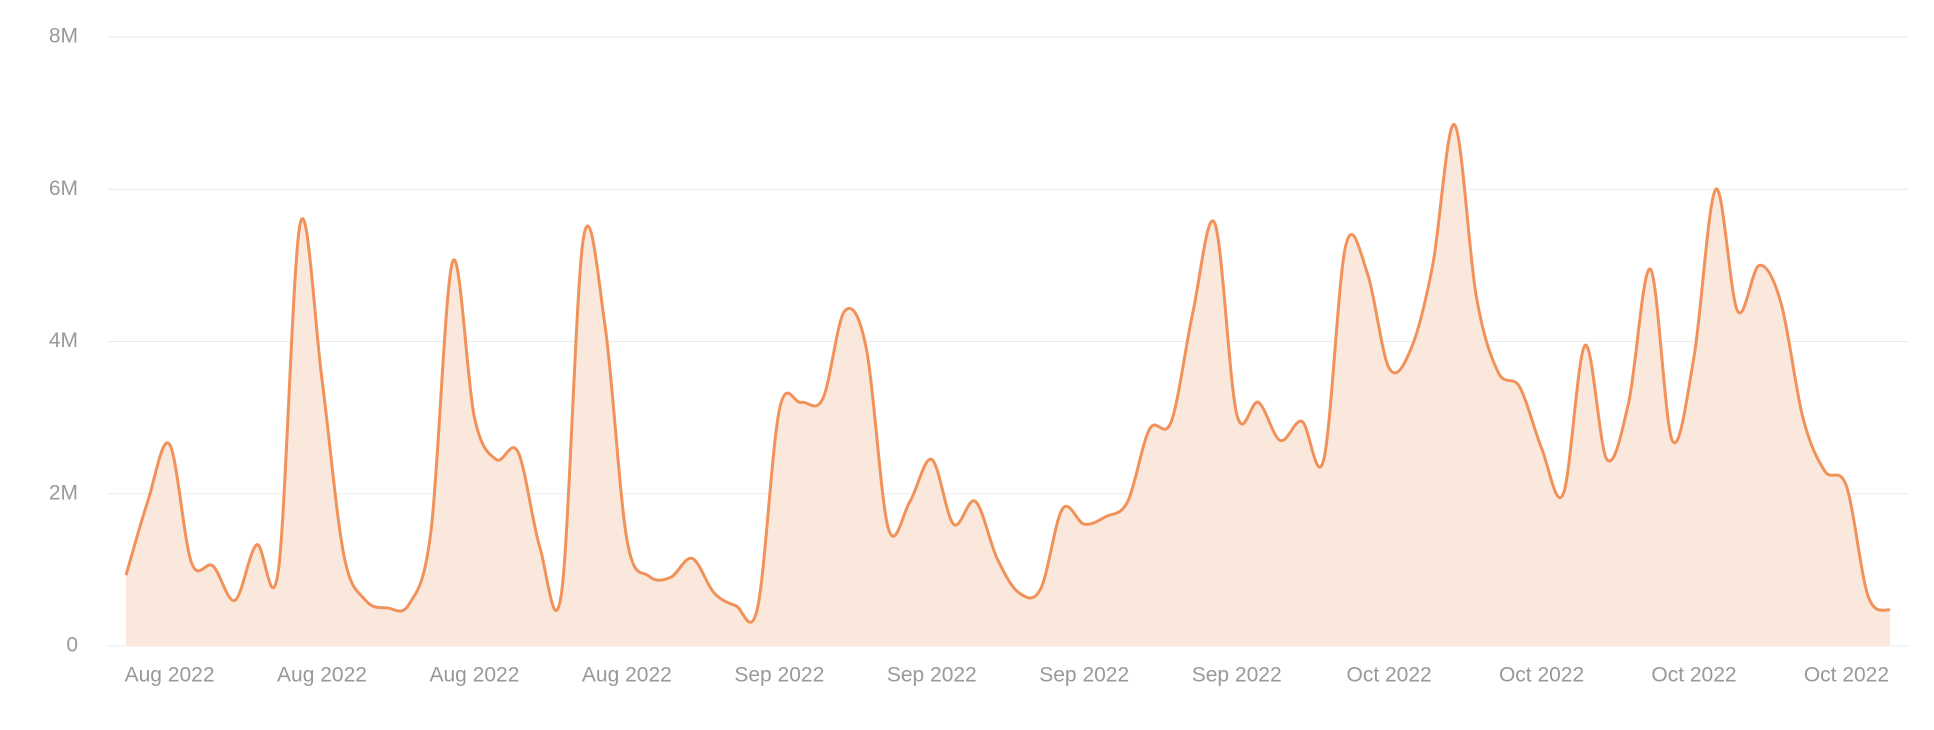  I want to click on y-tick-label: 0, so click(72, 645).